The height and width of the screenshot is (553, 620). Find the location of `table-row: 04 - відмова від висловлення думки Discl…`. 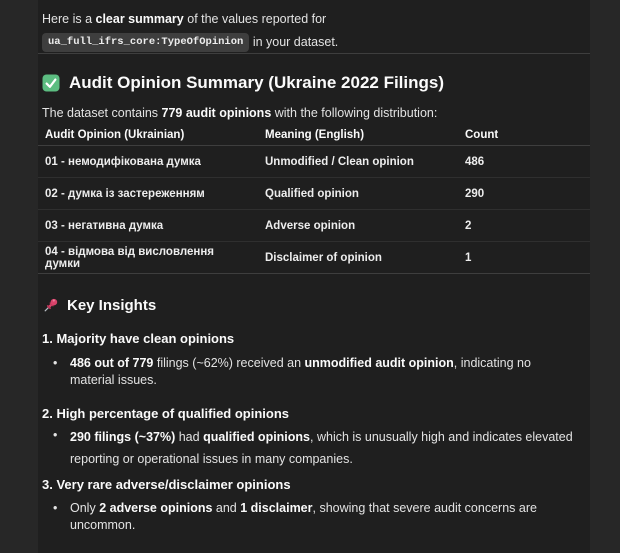

table-row: 04 - відмова від висловлення думки Discl… is located at coordinates (314, 257).